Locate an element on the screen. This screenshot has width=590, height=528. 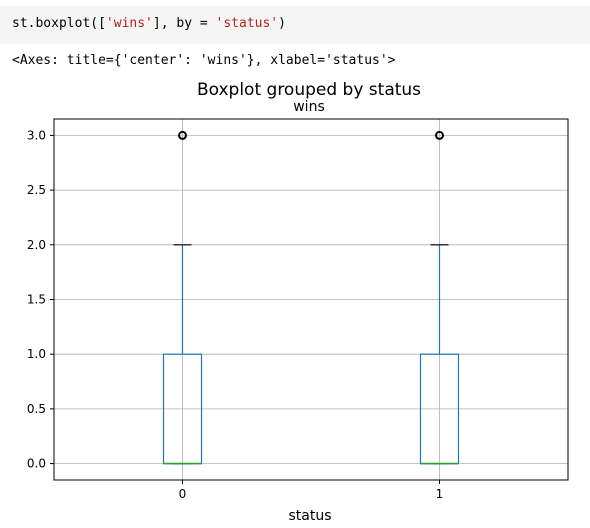
code-prefix: st.boxplot([ is located at coordinates (59, 23).